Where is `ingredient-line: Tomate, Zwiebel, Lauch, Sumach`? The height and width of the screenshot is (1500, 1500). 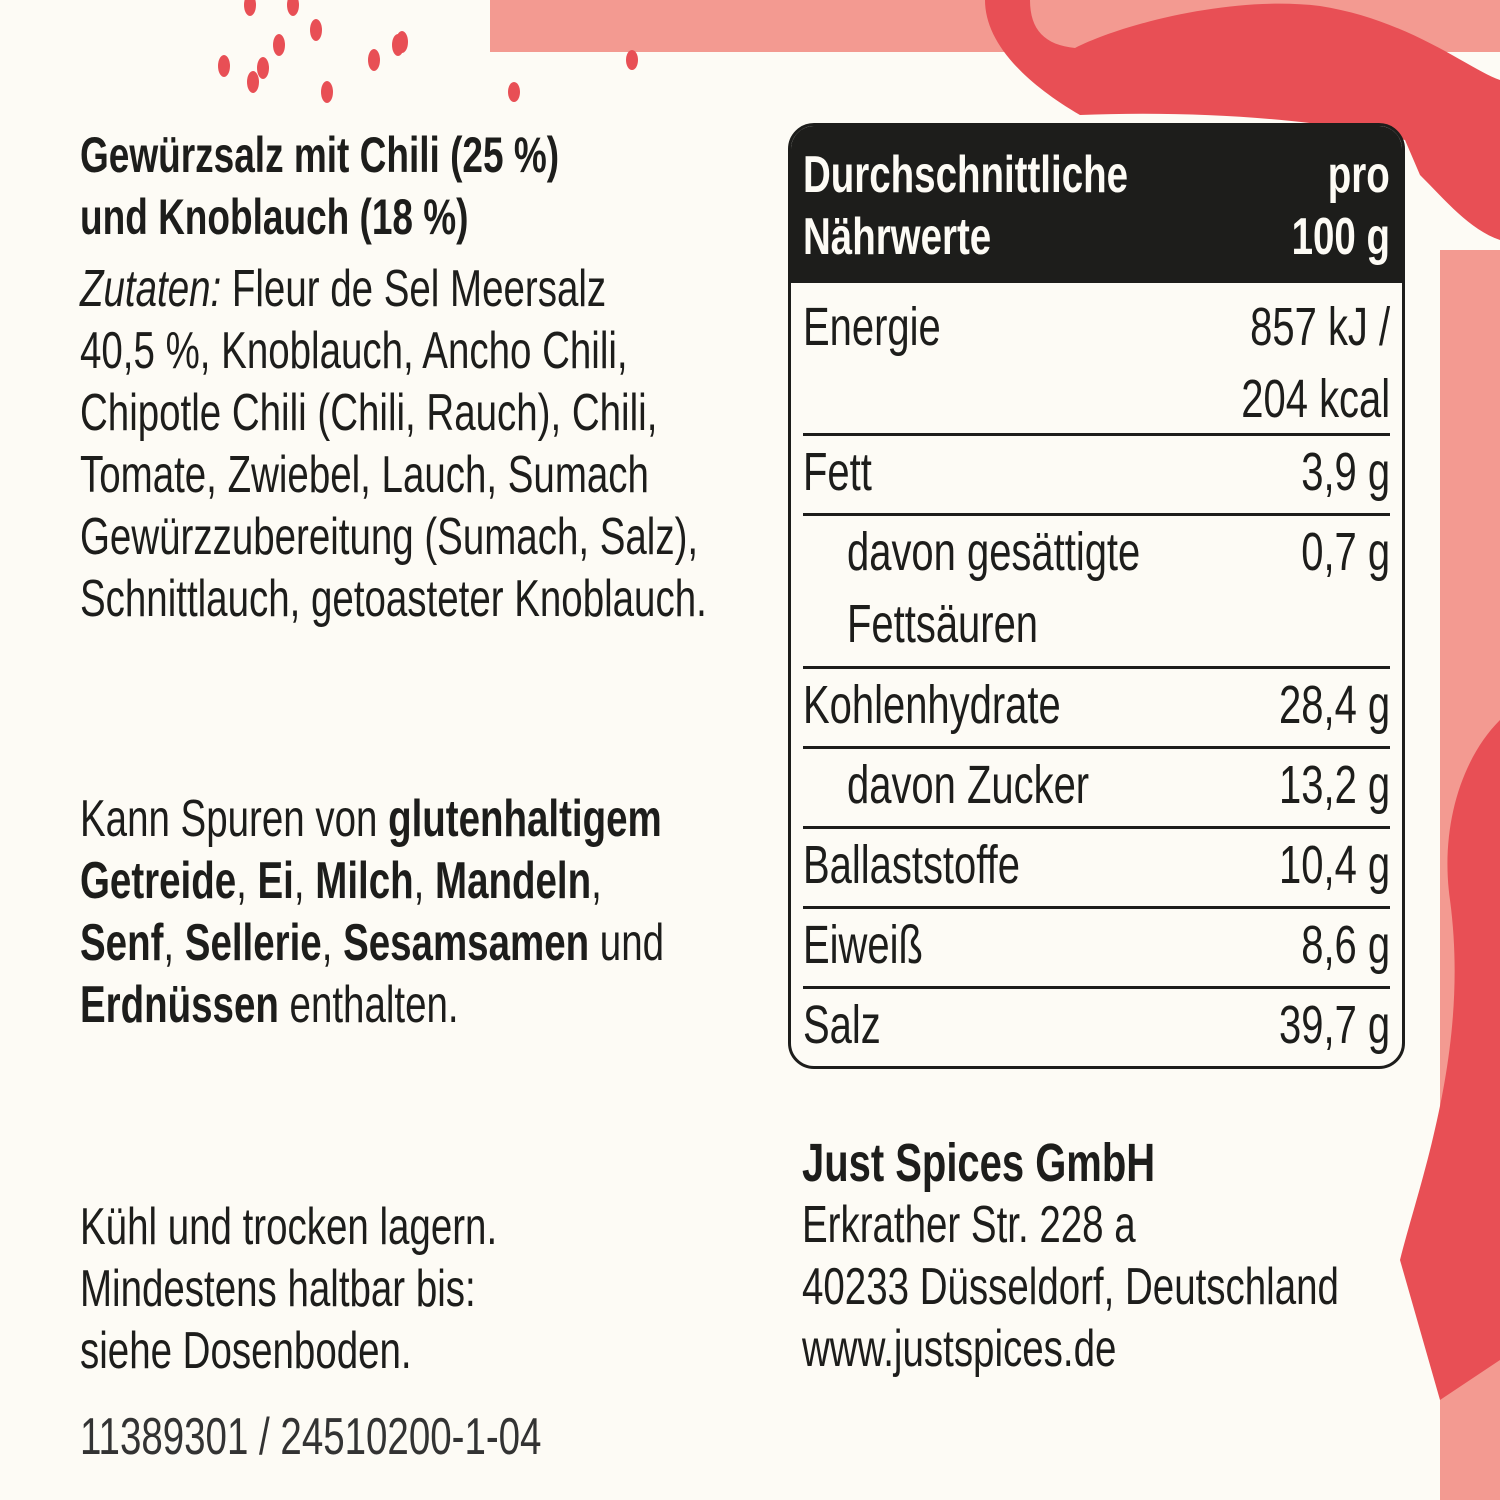 ingredient-line: Tomate, Zwiebel, Lauch, Sumach is located at coordinates (364, 475).